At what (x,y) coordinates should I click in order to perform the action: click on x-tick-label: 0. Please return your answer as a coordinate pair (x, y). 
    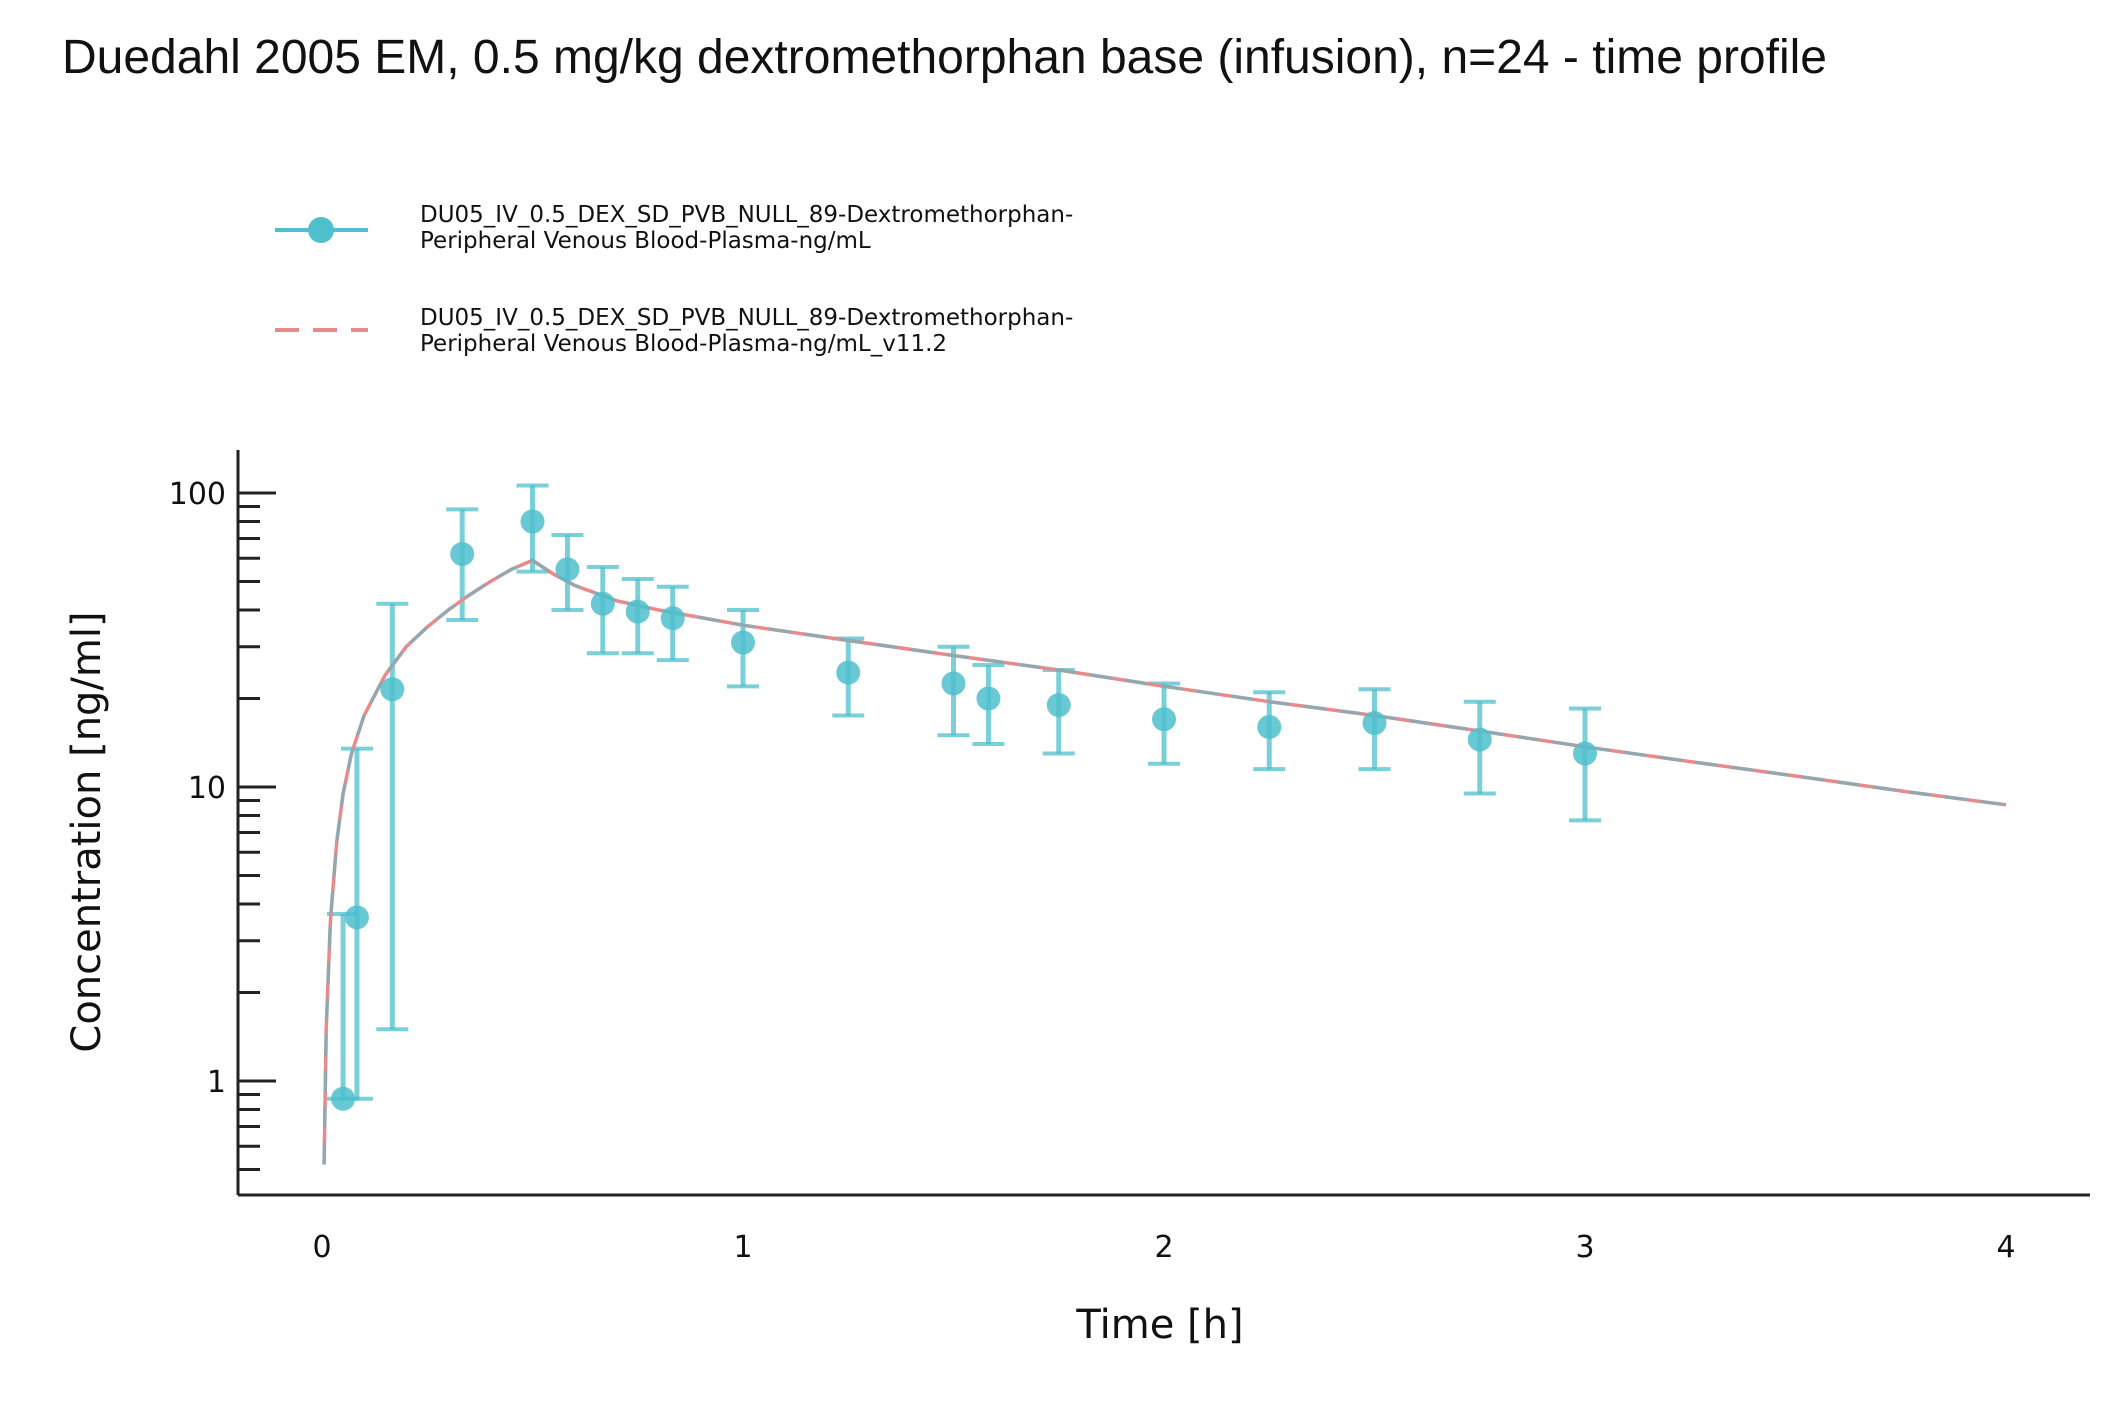
    Looking at the image, I should click on (321, 1247).